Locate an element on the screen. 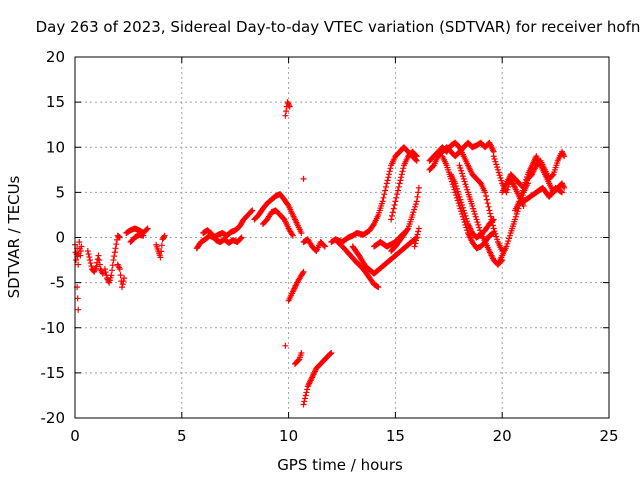 The width and height of the screenshot is (640, 480). x-tick-label: 20 is located at coordinates (502, 436).